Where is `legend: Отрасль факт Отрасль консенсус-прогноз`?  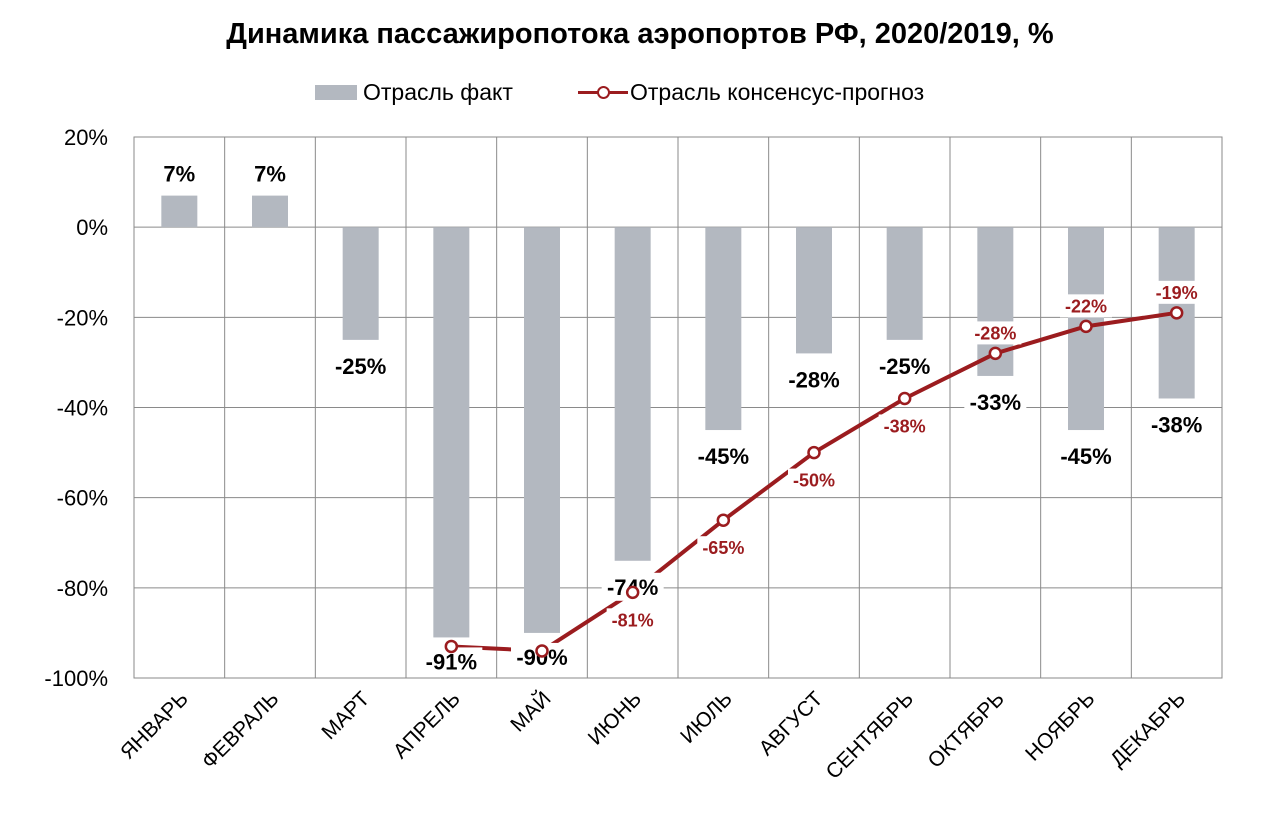 legend: Отрасль факт Отрасль консенсус-прогноз is located at coordinates (640, 92).